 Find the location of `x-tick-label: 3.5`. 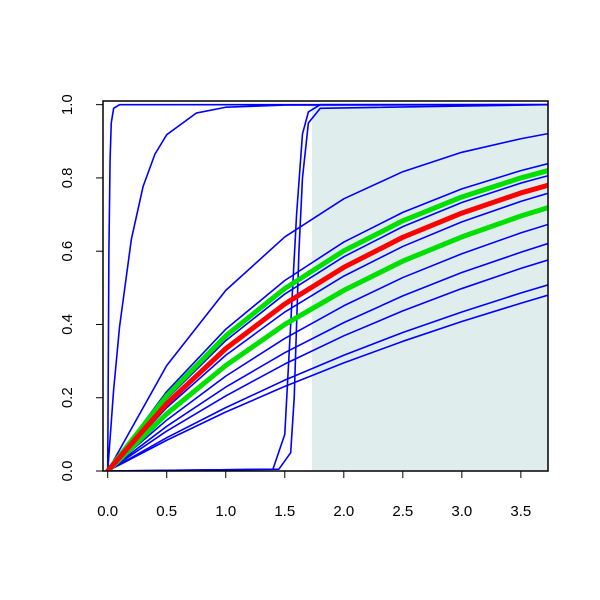

x-tick-label: 3.5 is located at coordinates (520, 511).